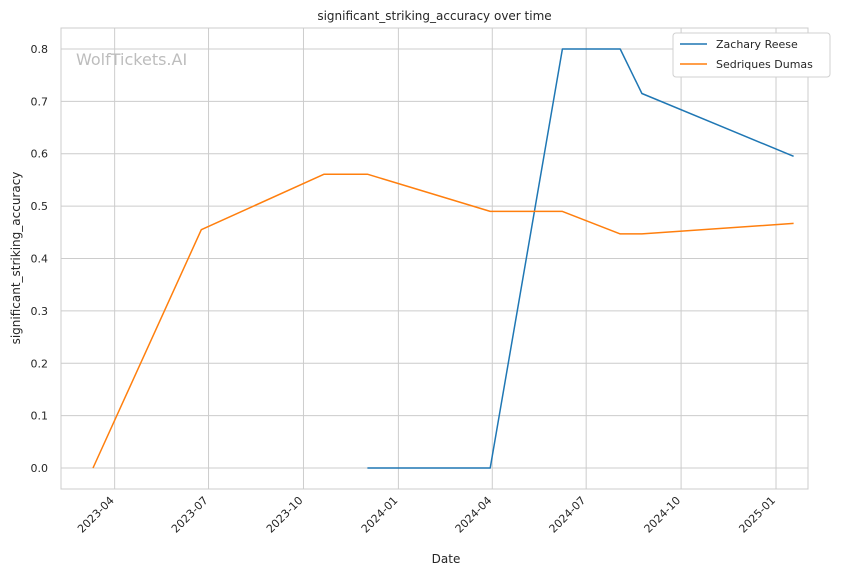 The height and width of the screenshot is (575, 844). What do you see at coordinates (40, 101) in the screenshot?
I see `y-tick-label: 0.7` at bounding box center [40, 101].